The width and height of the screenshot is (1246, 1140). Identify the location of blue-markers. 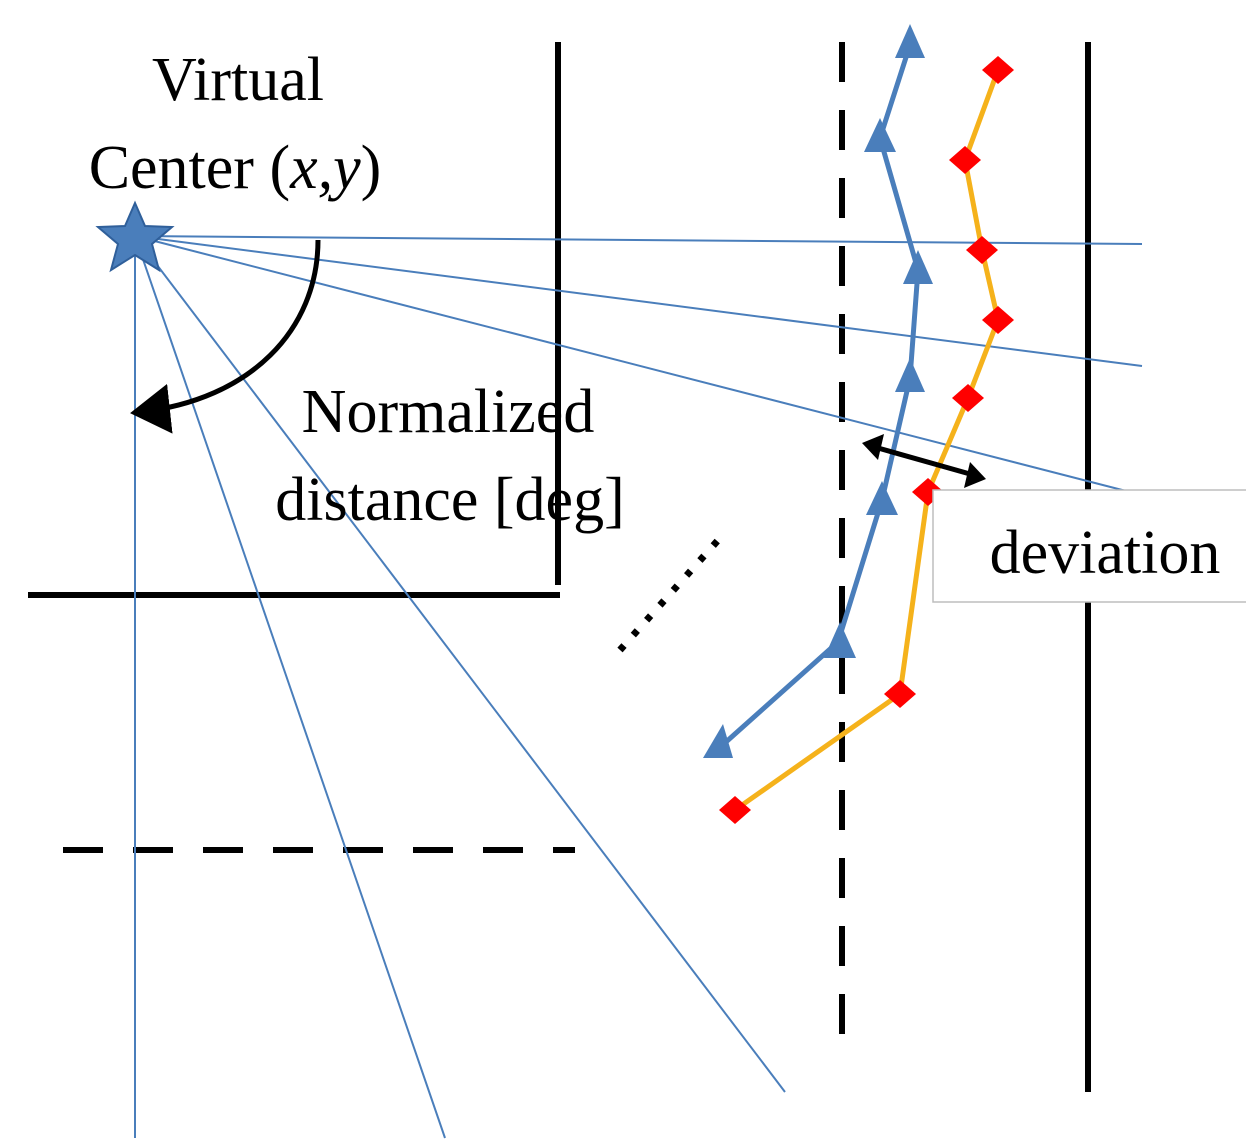
(818, 391).